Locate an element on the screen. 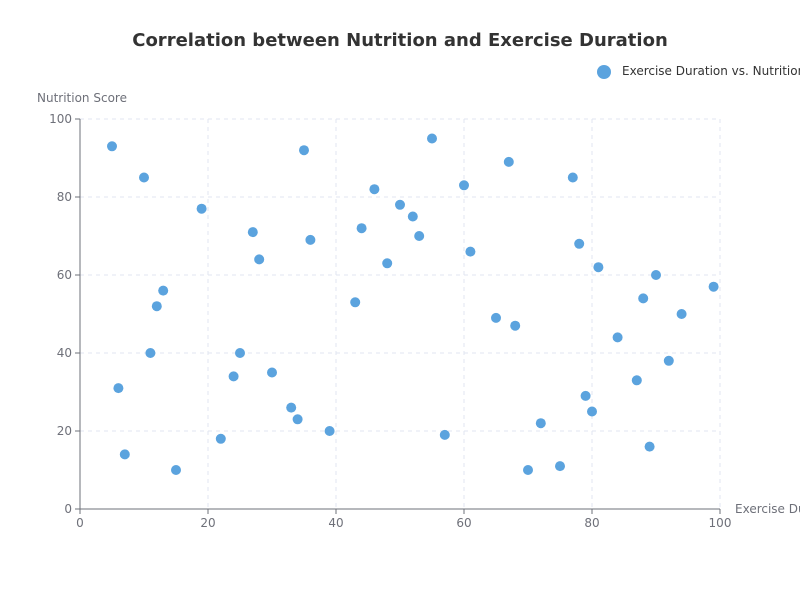 This screenshot has width=800, height=600. y-tick-label: 0 is located at coordinates (68, 509).